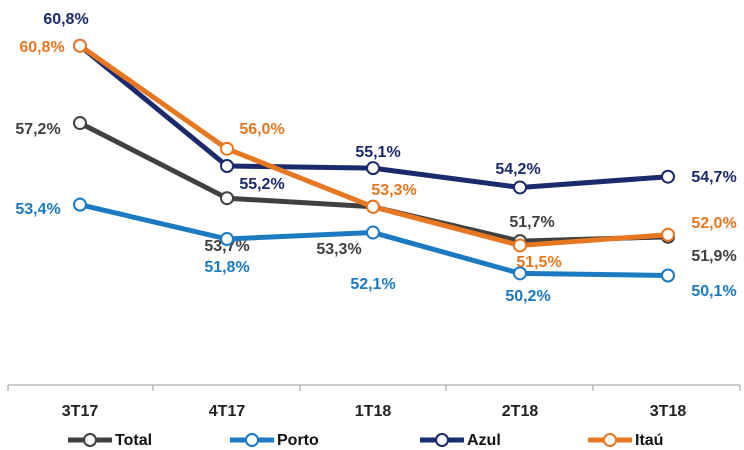  What do you see at coordinates (133, 440) in the screenshot?
I see `legend-label: Total` at bounding box center [133, 440].